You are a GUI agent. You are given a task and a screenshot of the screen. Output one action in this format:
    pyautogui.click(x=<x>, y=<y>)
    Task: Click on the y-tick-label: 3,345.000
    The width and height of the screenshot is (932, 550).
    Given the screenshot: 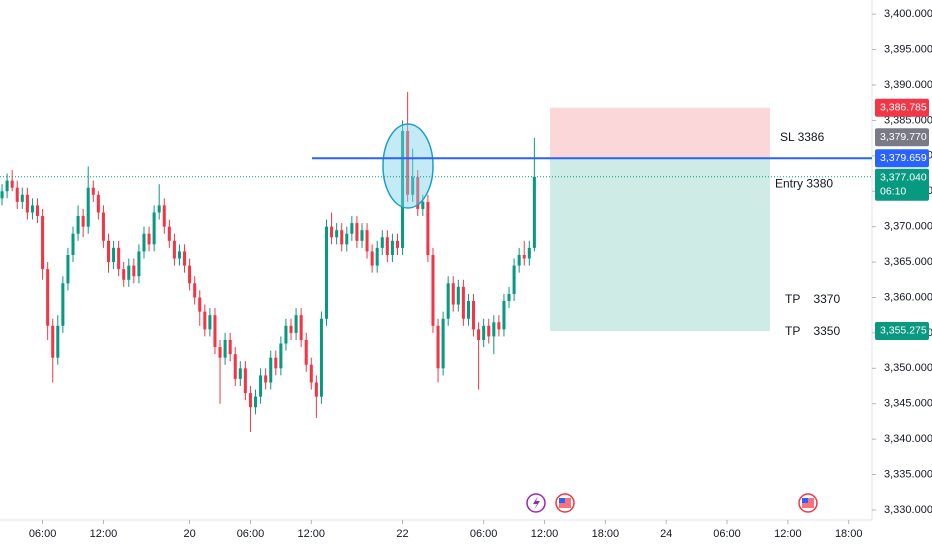 What is the action you would take?
    pyautogui.click(x=908, y=404)
    